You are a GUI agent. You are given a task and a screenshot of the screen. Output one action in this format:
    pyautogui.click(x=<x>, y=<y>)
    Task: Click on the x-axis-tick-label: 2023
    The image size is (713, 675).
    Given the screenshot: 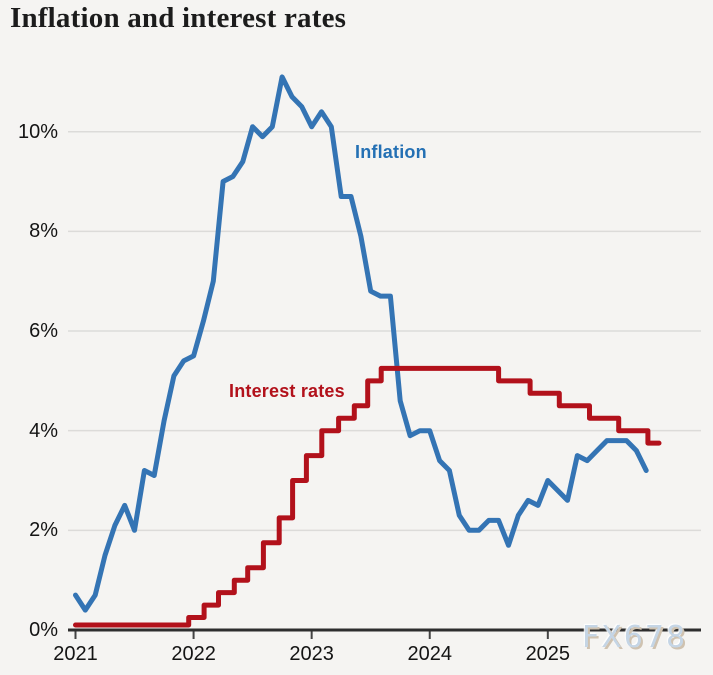 What is the action you would take?
    pyautogui.click(x=311, y=654)
    